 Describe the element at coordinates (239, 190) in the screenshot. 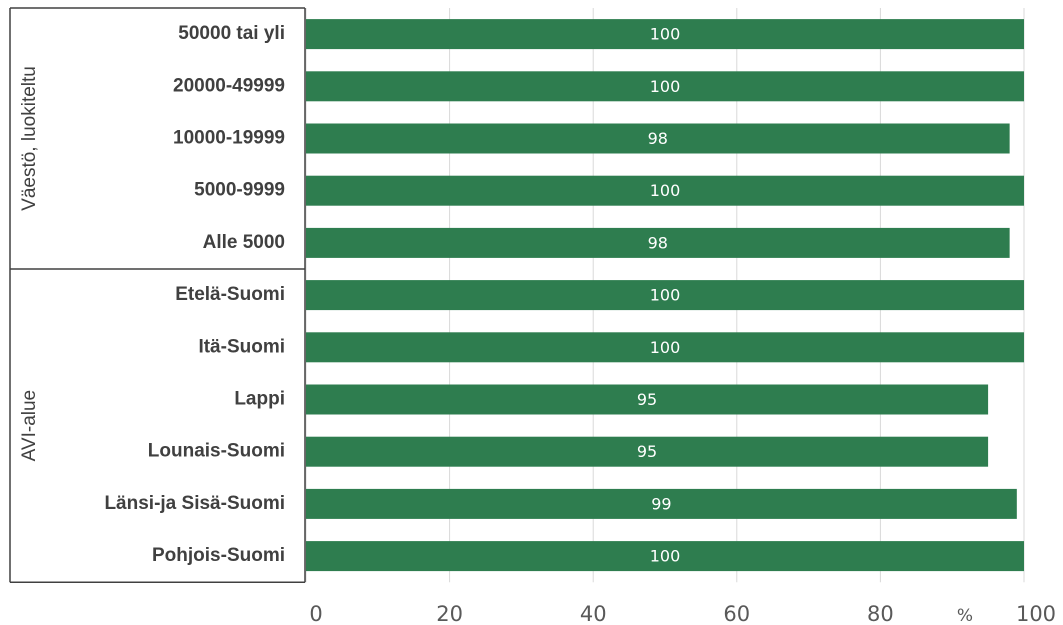

I see `category-label: 5000-9999` at that location.